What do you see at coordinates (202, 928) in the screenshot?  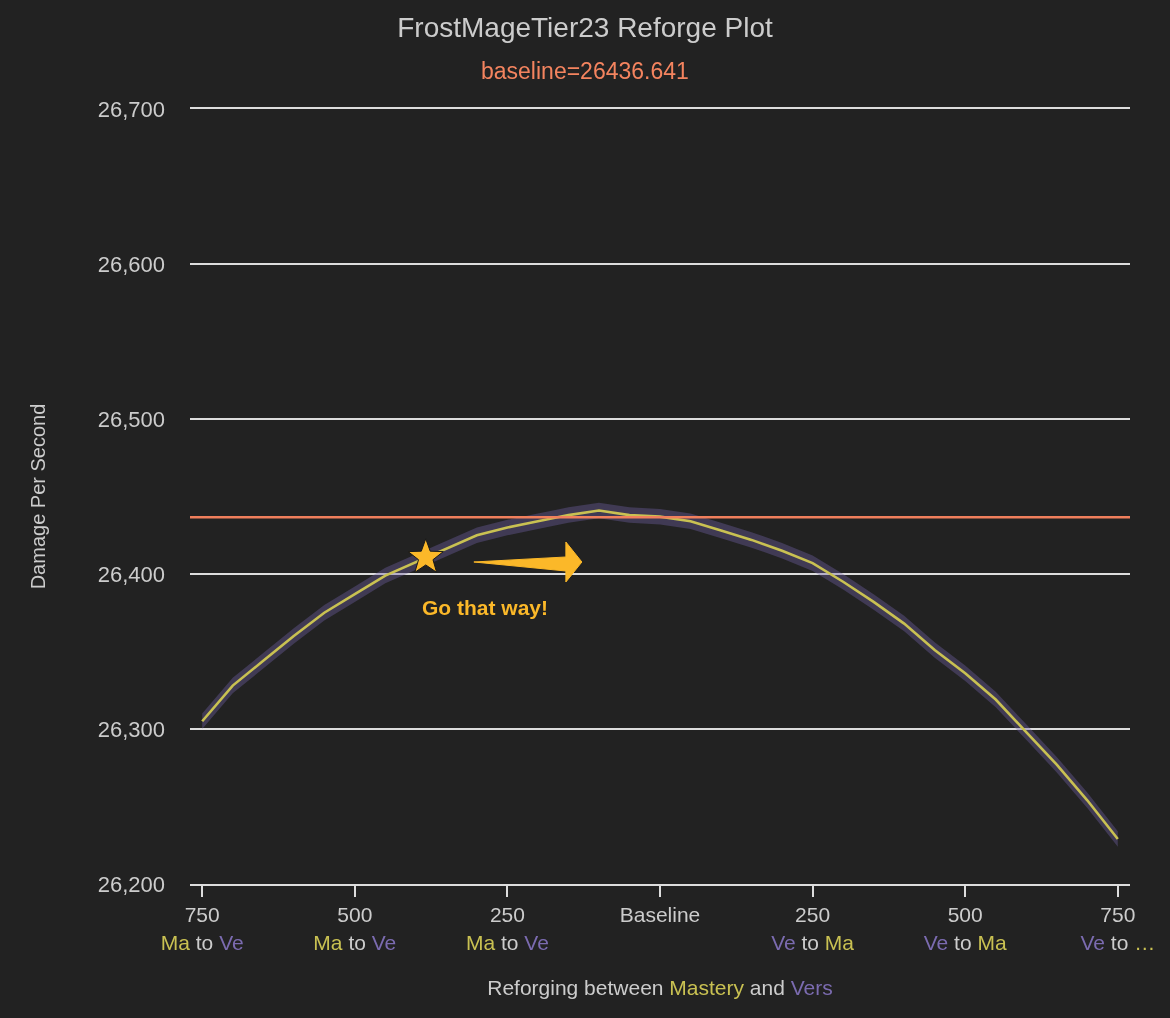 I see `x-tick-label: 750 Ma to Ve` at bounding box center [202, 928].